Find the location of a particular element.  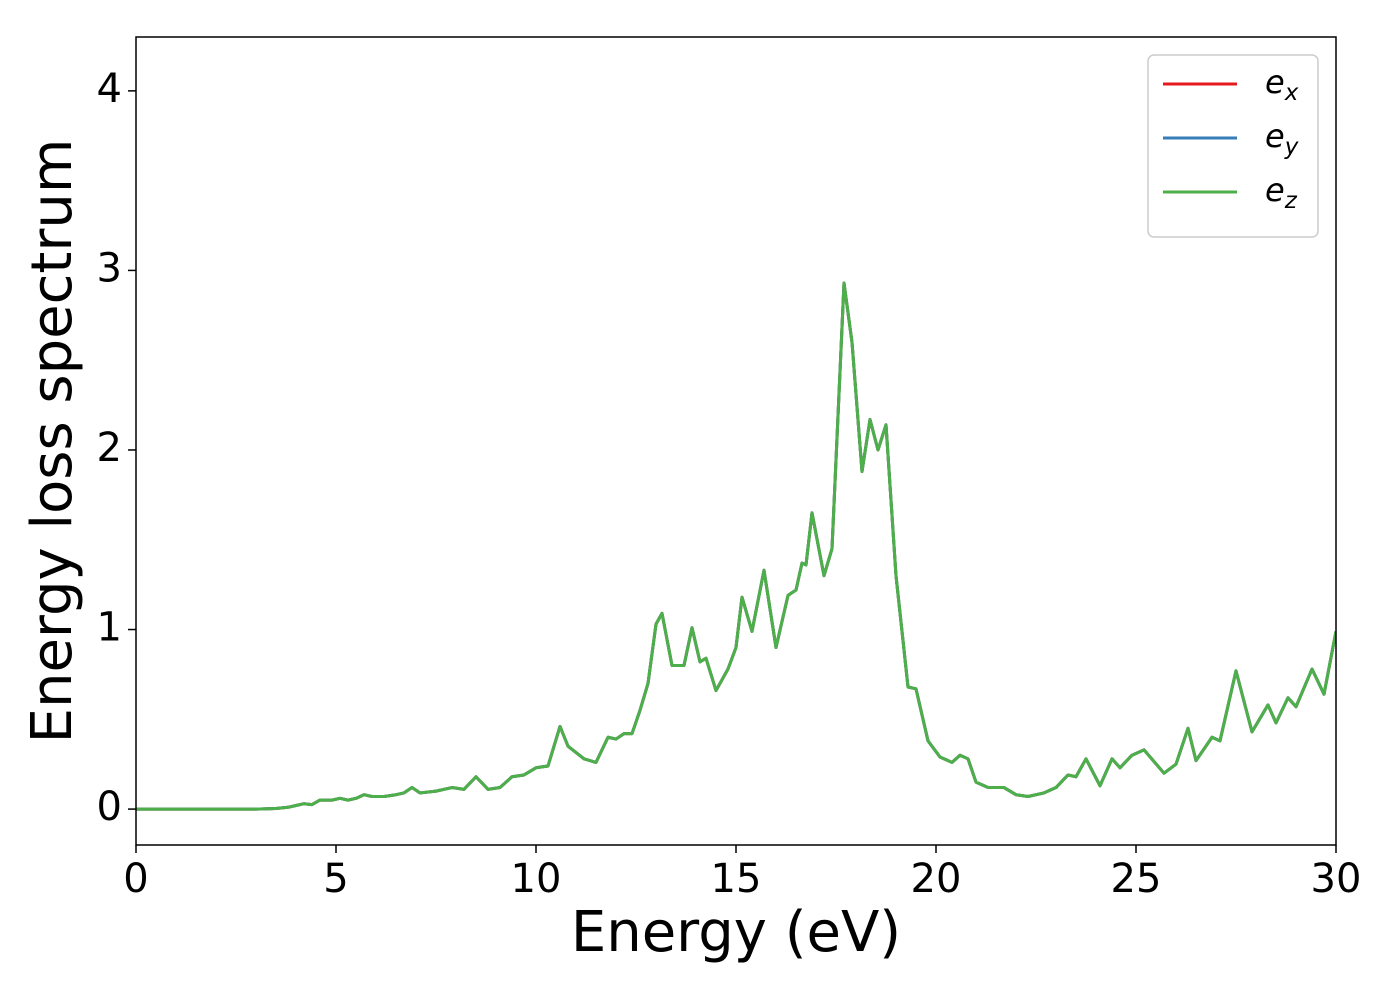

x-tick-label: 0 is located at coordinates (135, 879).